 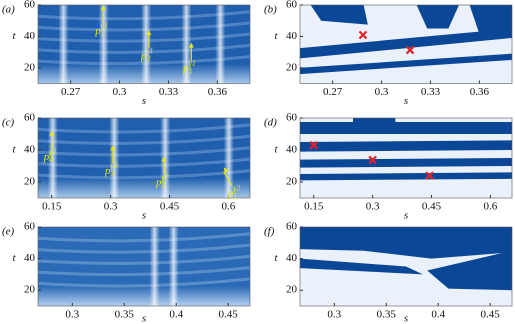 What do you see at coordinates (125, 315) in the screenshot?
I see `x-tick-label: 0.35` at bounding box center [125, 315].